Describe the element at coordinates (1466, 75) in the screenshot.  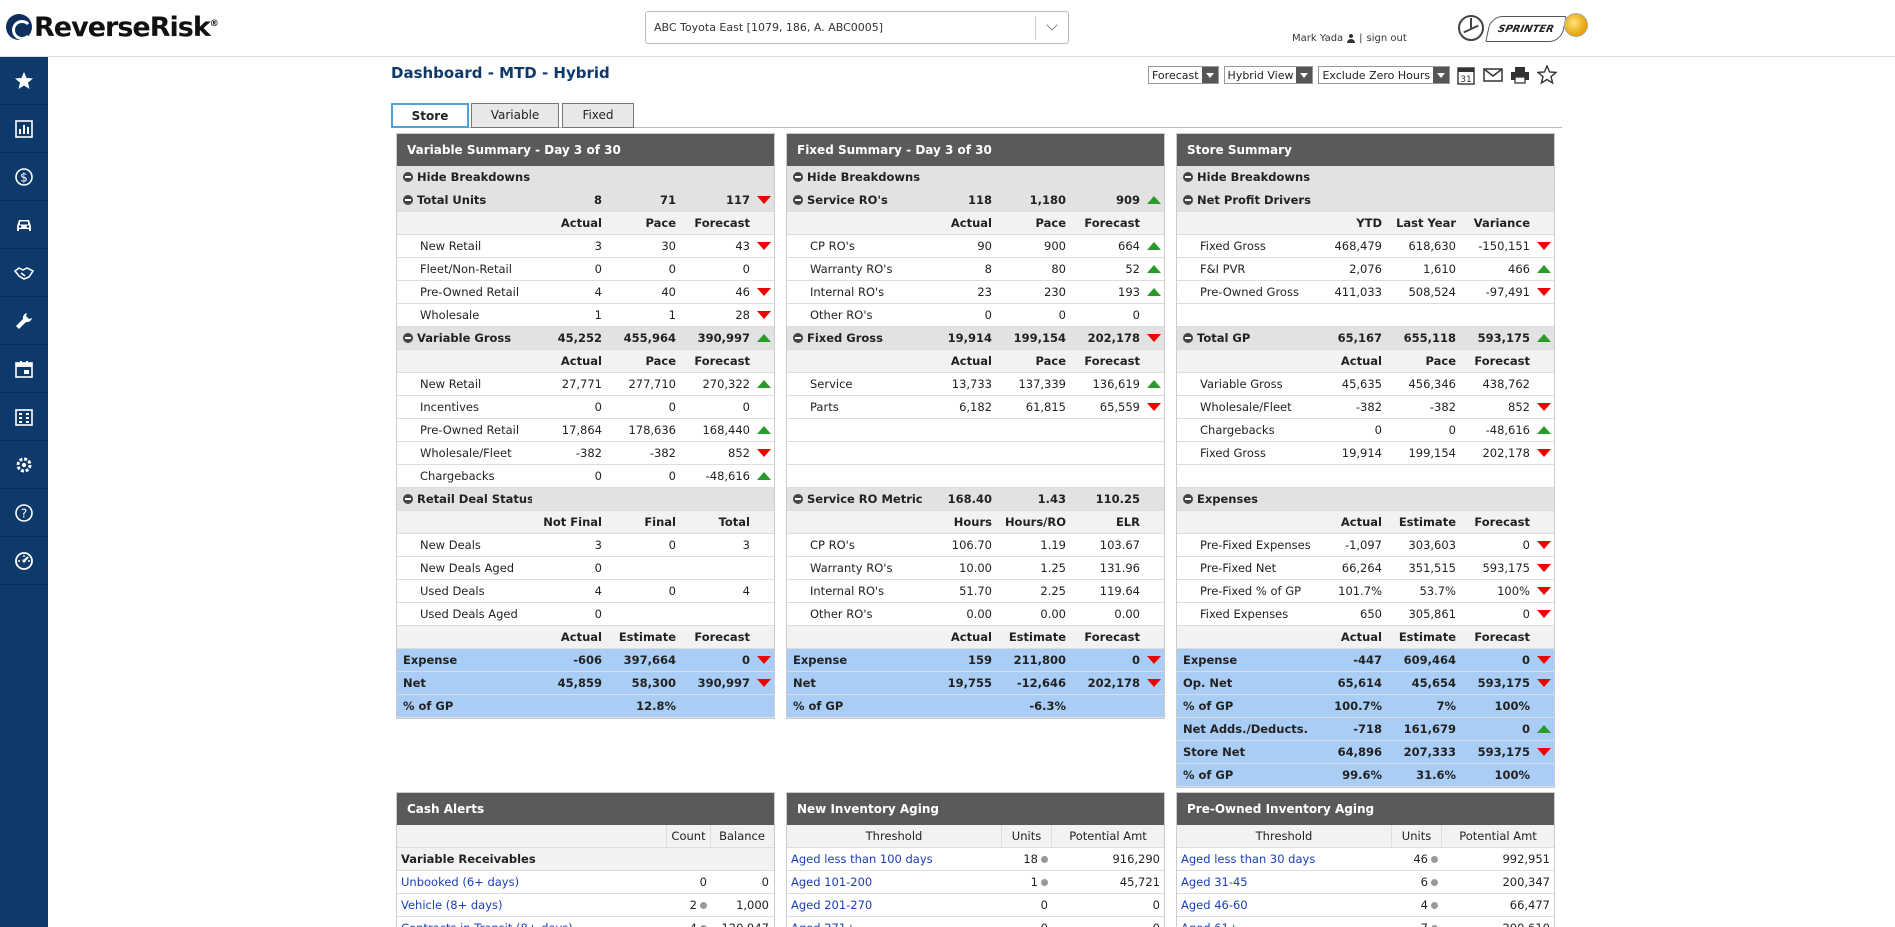
I see `calendar-button: 31` at that location.